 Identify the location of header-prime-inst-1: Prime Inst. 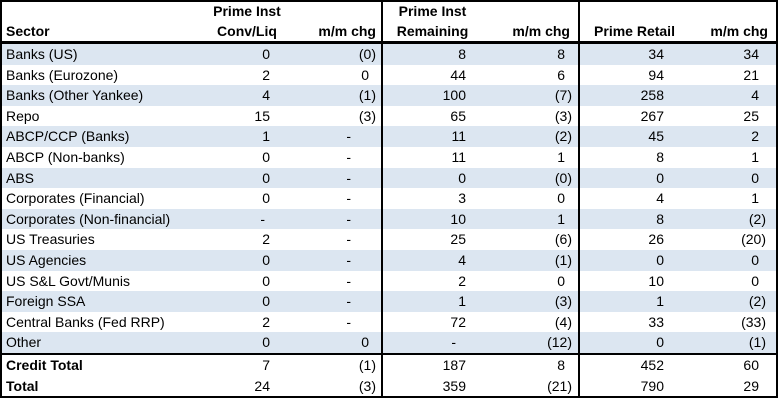
(247, 11).